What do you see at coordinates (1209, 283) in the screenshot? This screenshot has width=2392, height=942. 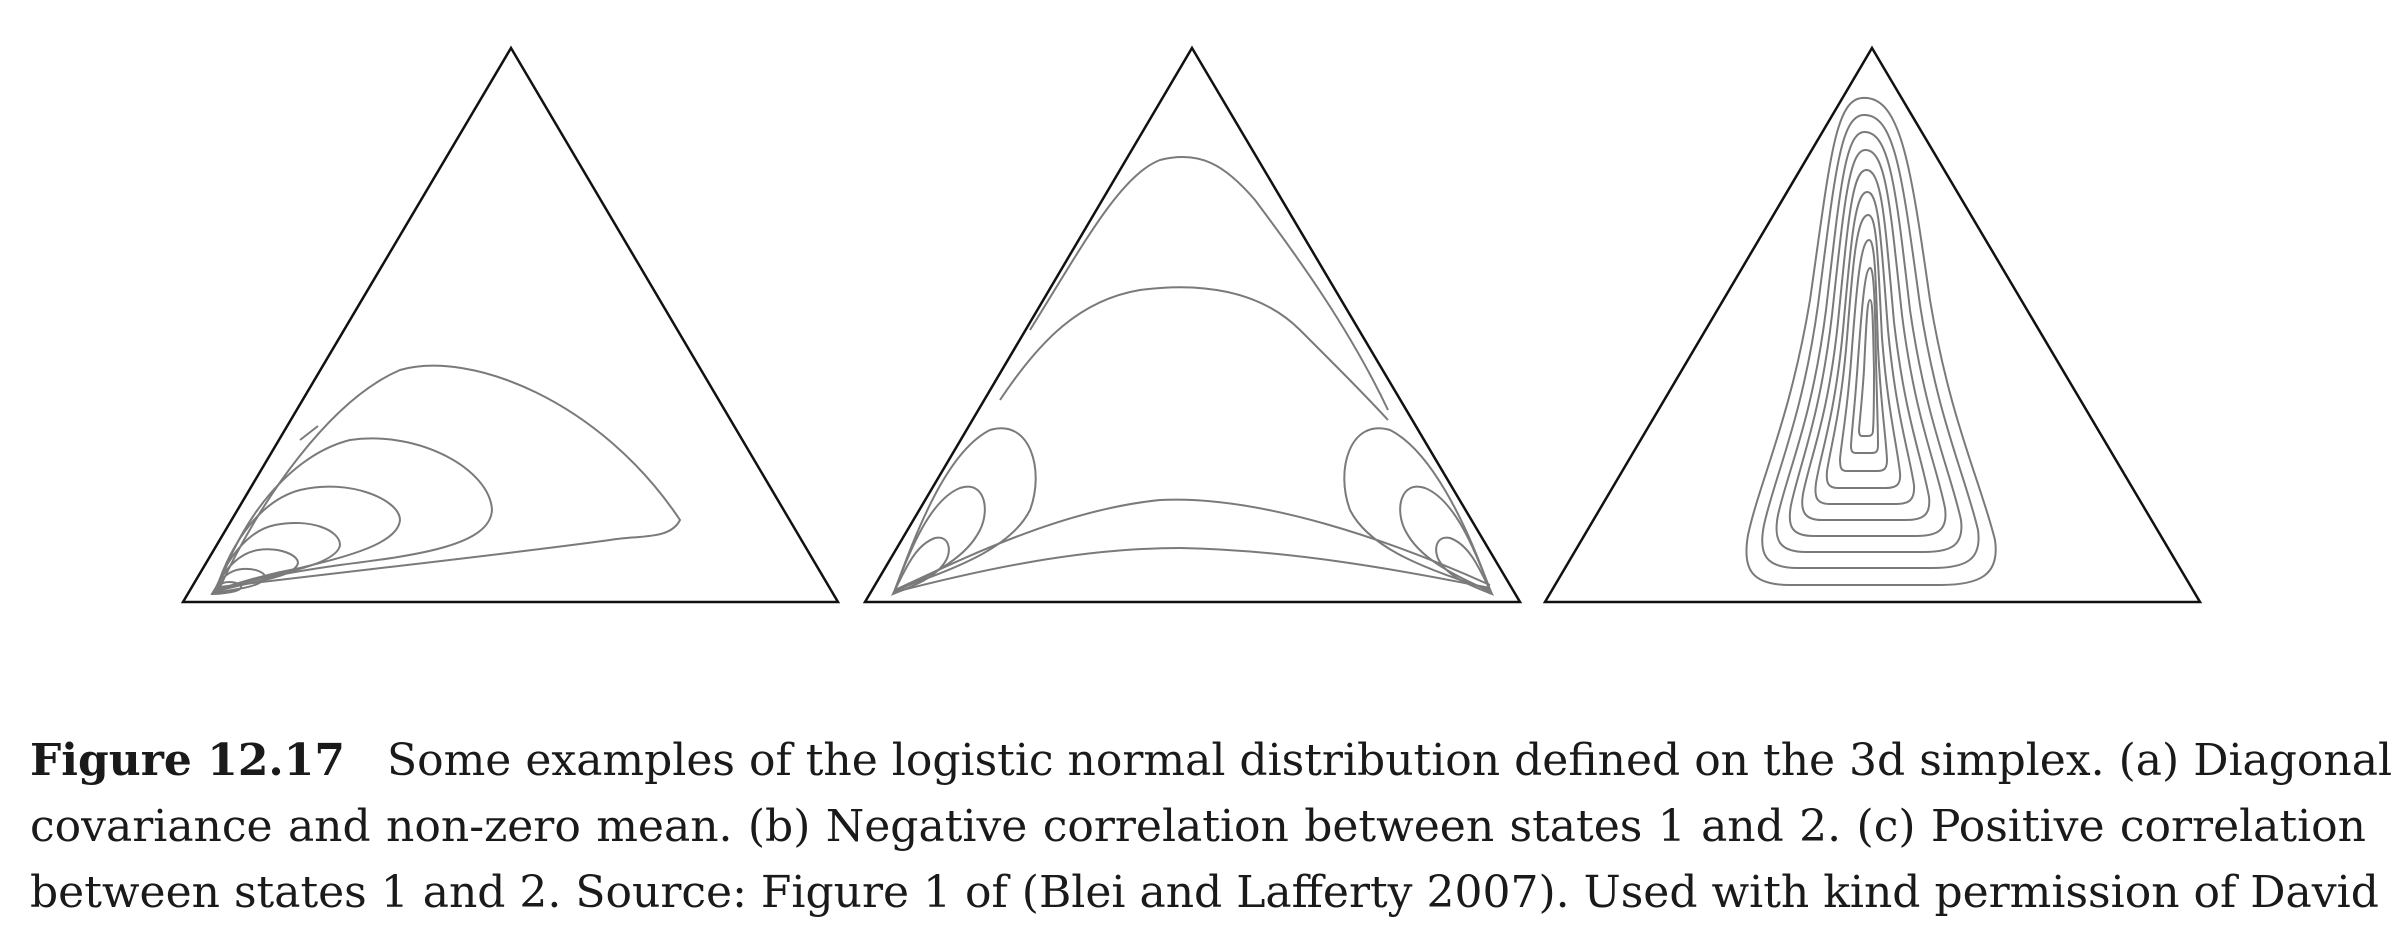 I see `panel-b-contour-top-outer` at bounding box center [1209, 283].